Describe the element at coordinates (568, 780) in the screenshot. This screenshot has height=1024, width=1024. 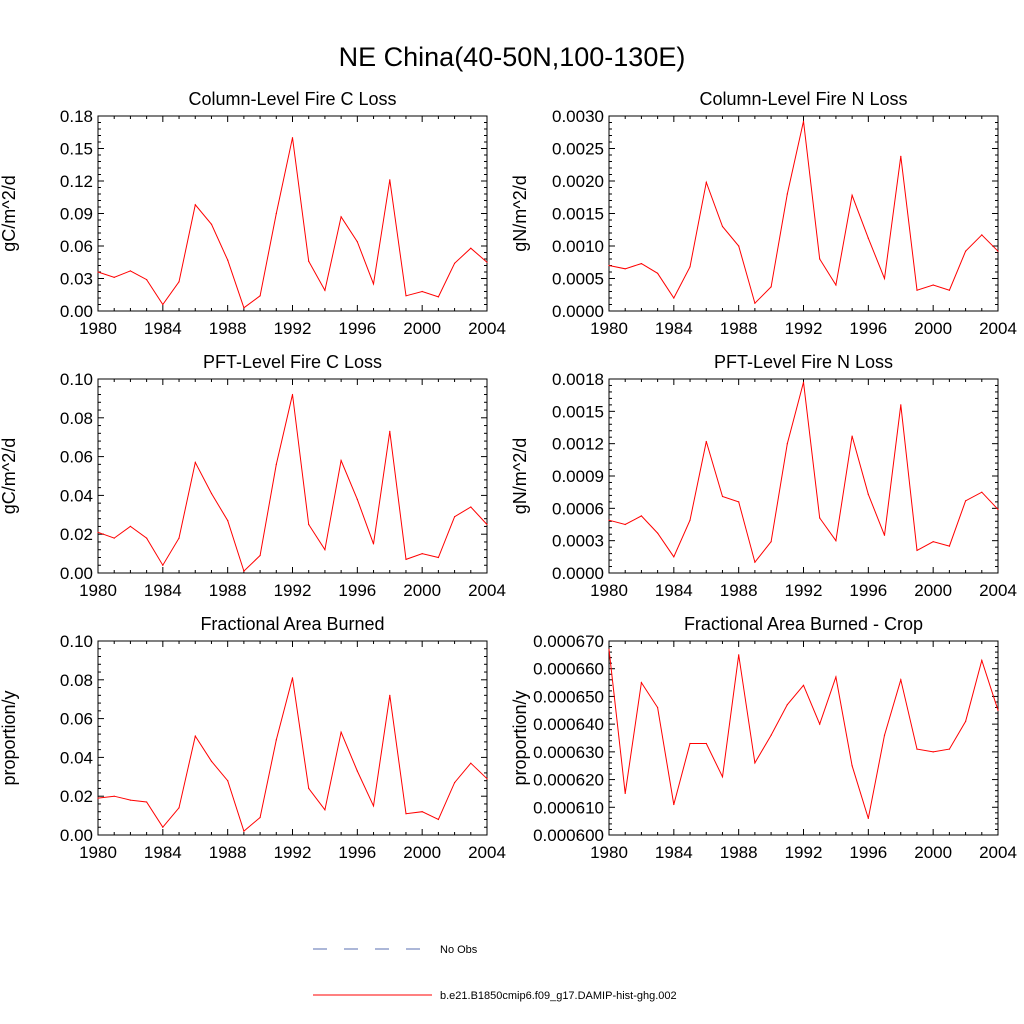
I see `y-tick-label: 0.000620` at that location.